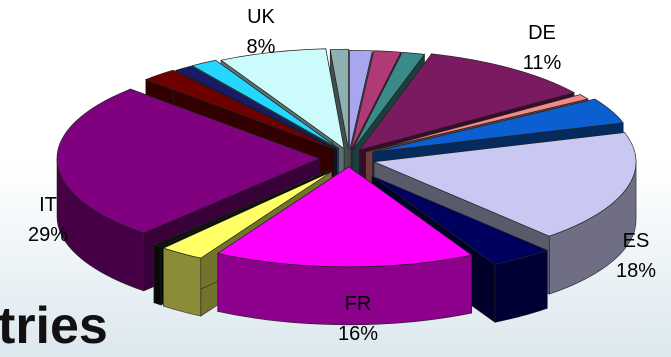  I want to click on slice-thin-salmon-top, so click(477, 123).